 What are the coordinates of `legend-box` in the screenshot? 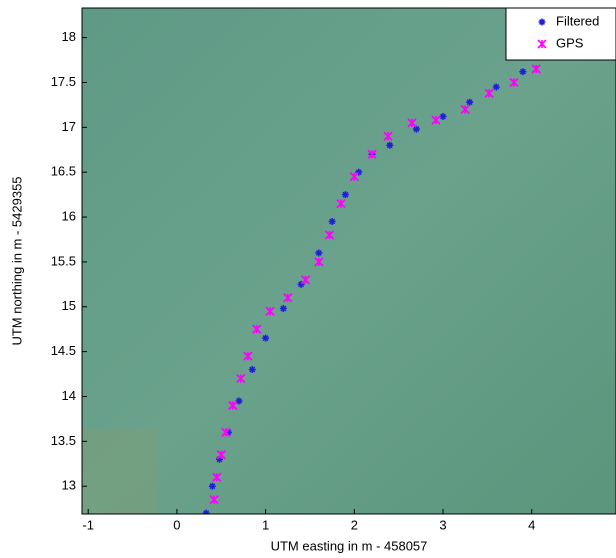 It's located at (560, 34).